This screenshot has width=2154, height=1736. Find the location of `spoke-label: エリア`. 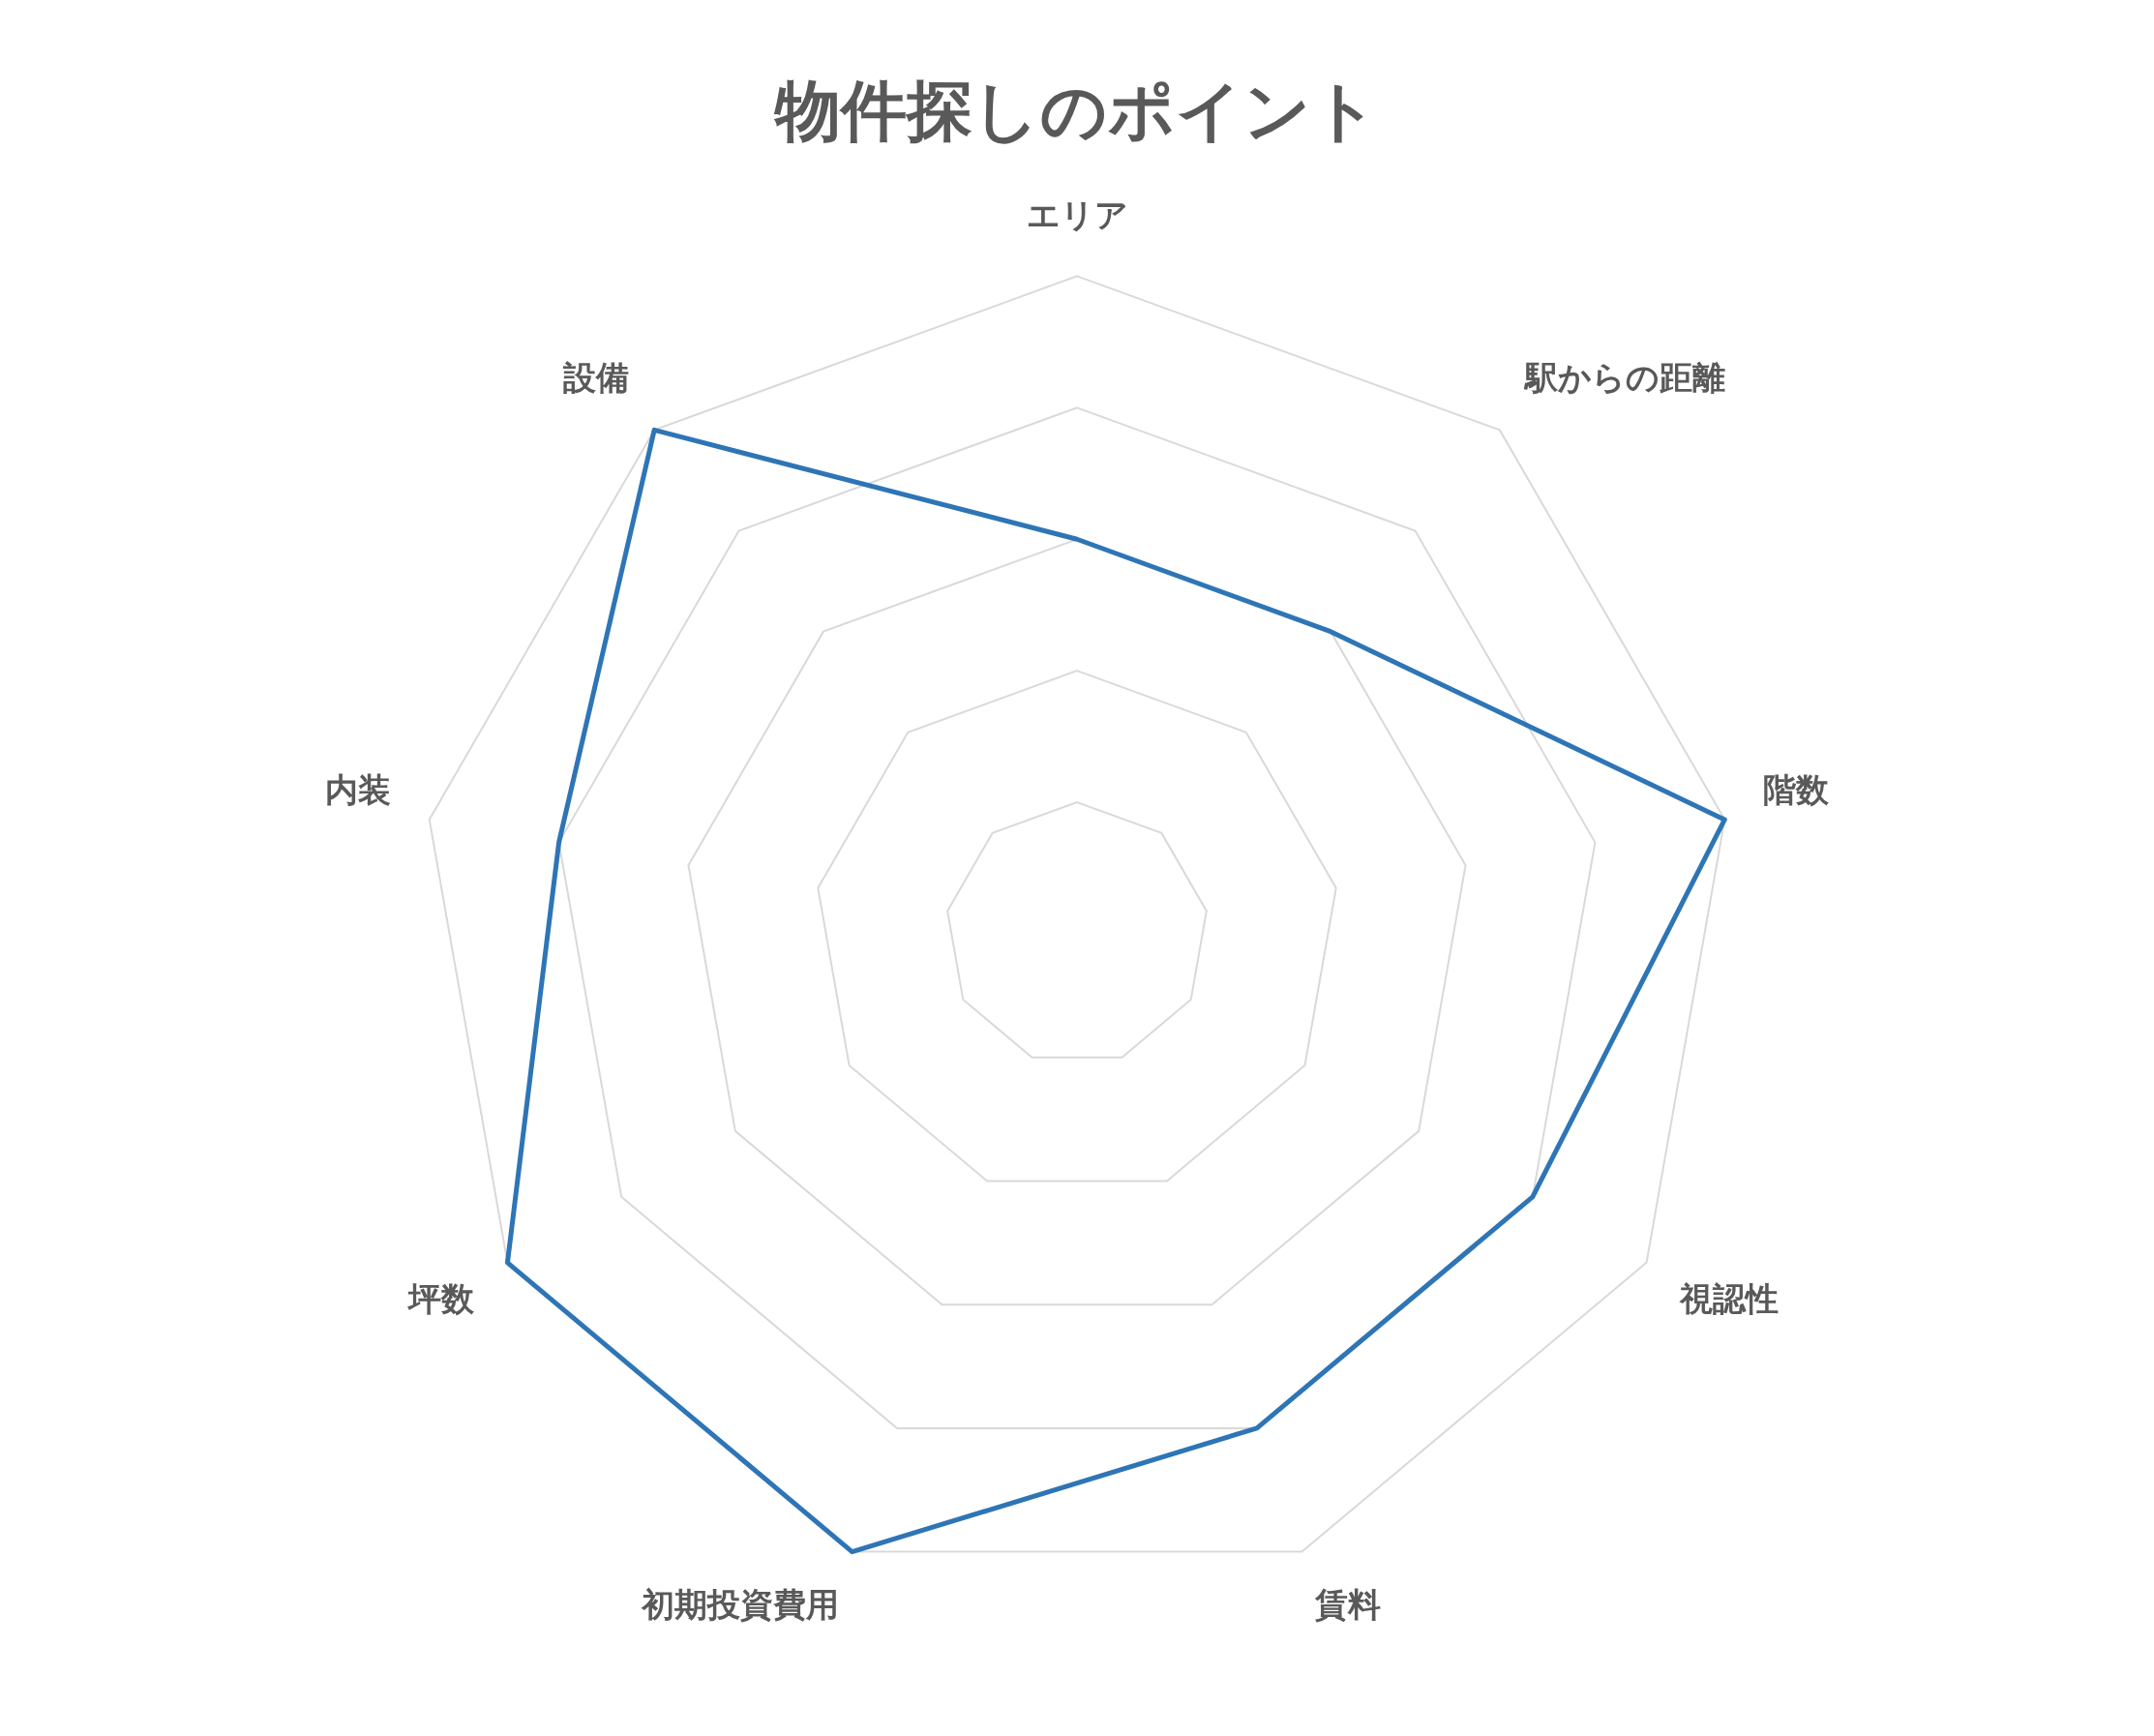

spoke-label: エリア is located at coordinates (1077, 214).